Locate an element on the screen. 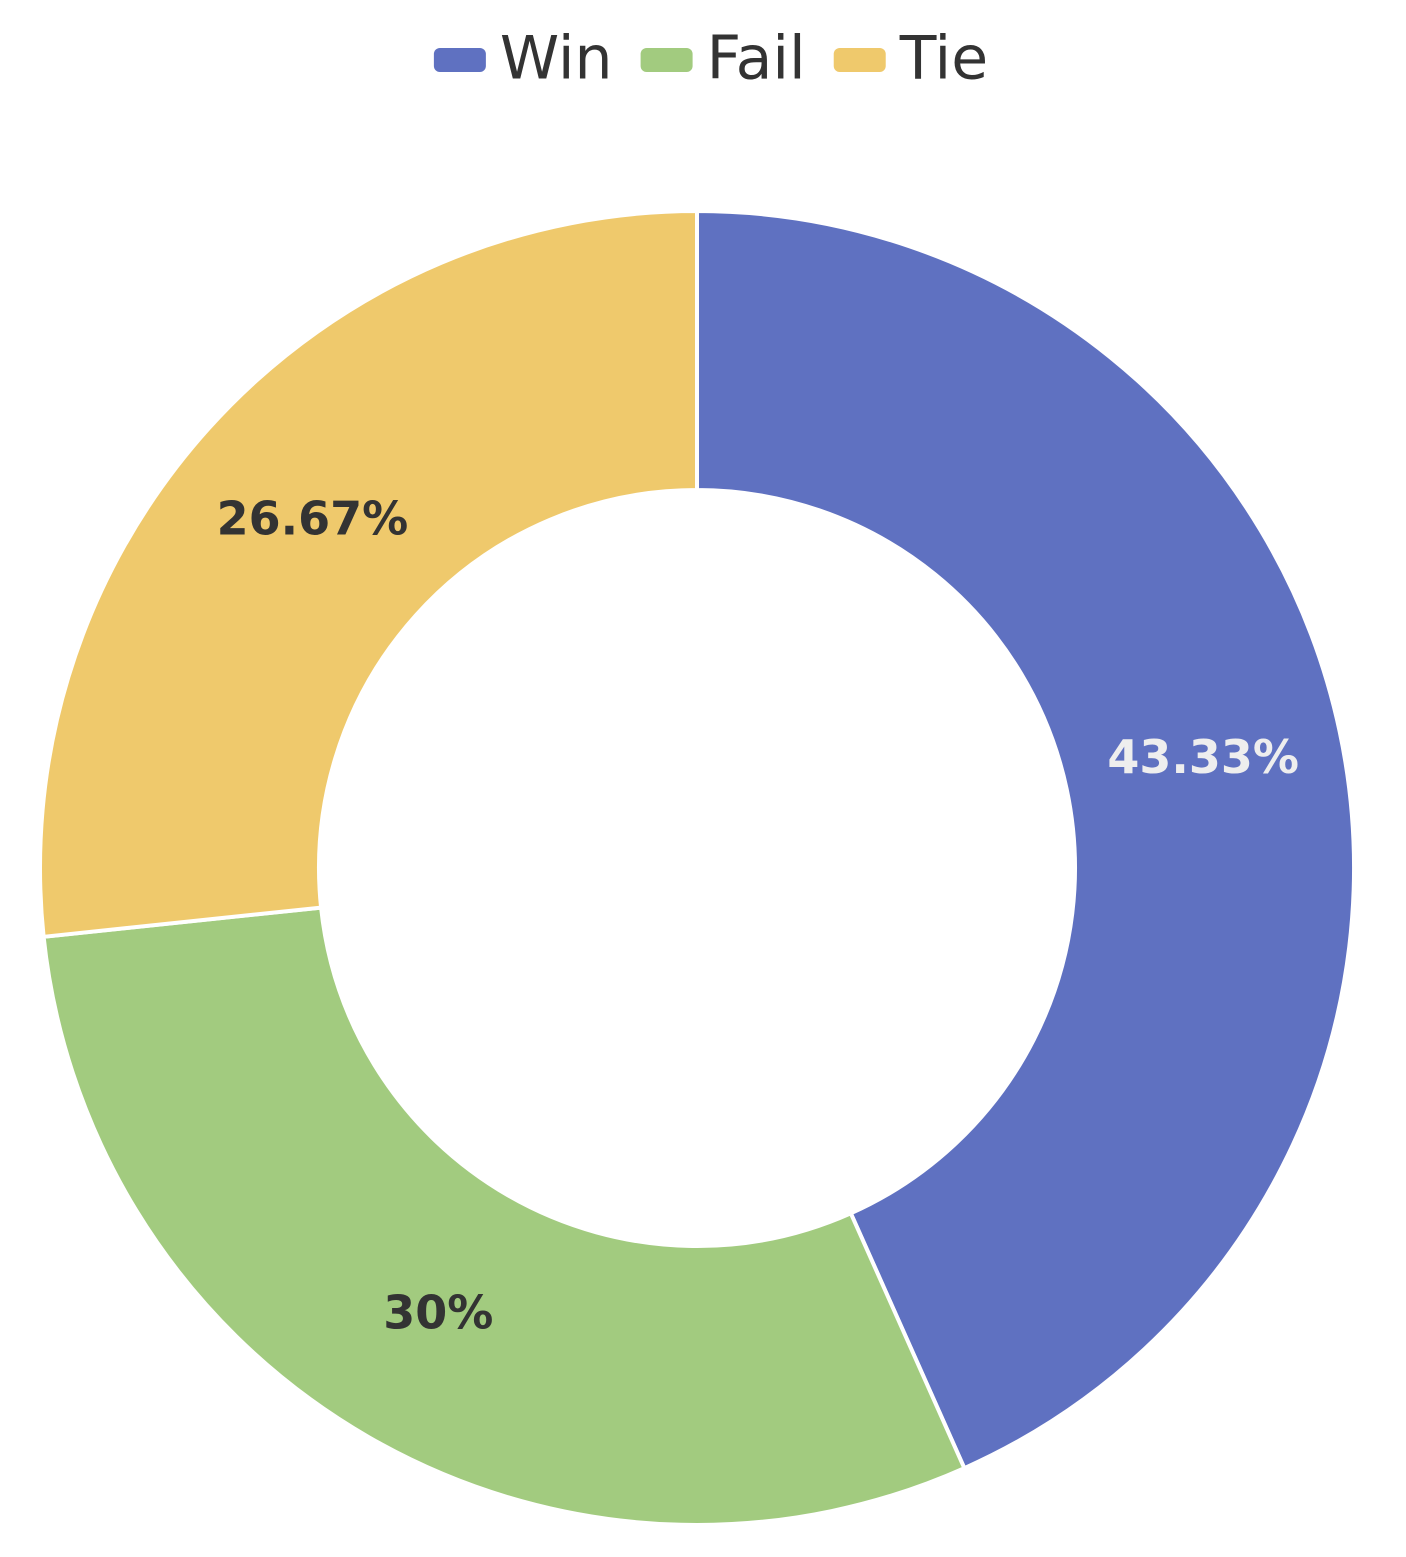 Image resolution: width=1406 pixels, height=1557 pixels. legend-text: Tie is located at coordinates (943, 59).